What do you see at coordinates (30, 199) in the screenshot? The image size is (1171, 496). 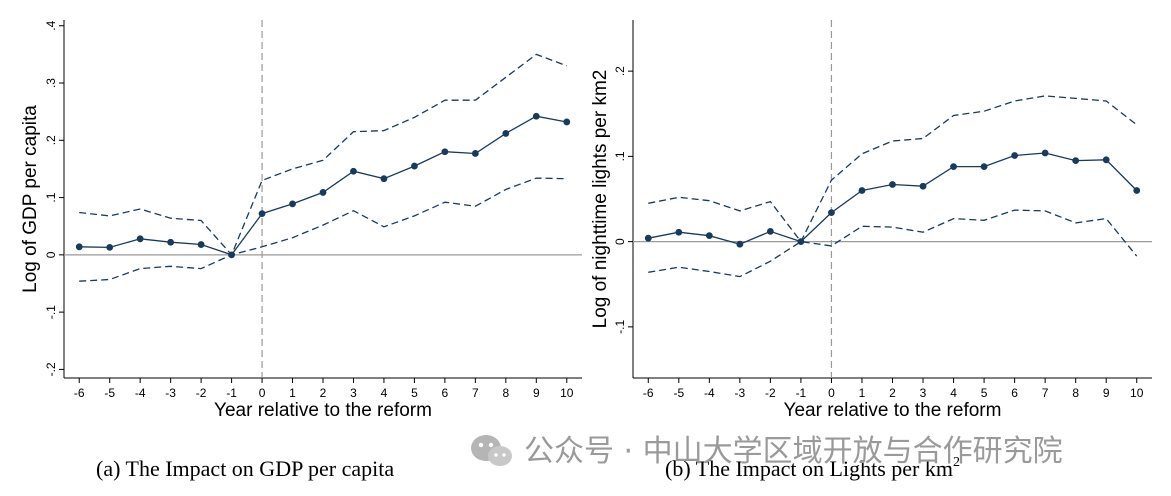 I see `y-axis-title: Log of GDP per capita` at bounding box center [30, 199].